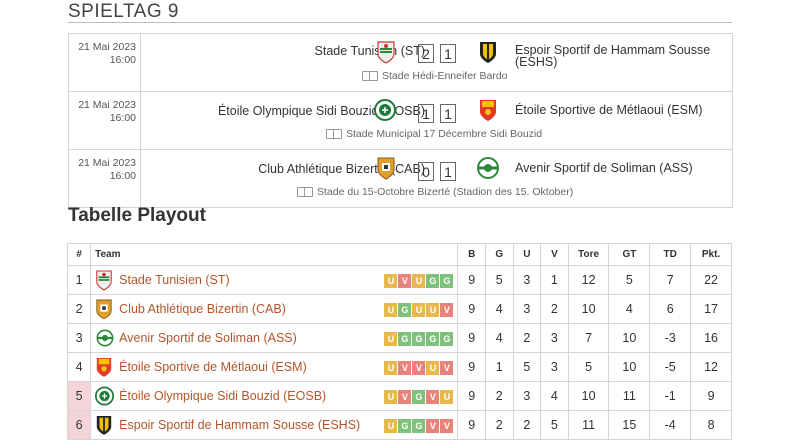 The width and height of the screenshot is (800, 445). Describe the element at coordinates (137, 215) in the screenshot. I see `standings-title: Tabelle Playout` at that location.